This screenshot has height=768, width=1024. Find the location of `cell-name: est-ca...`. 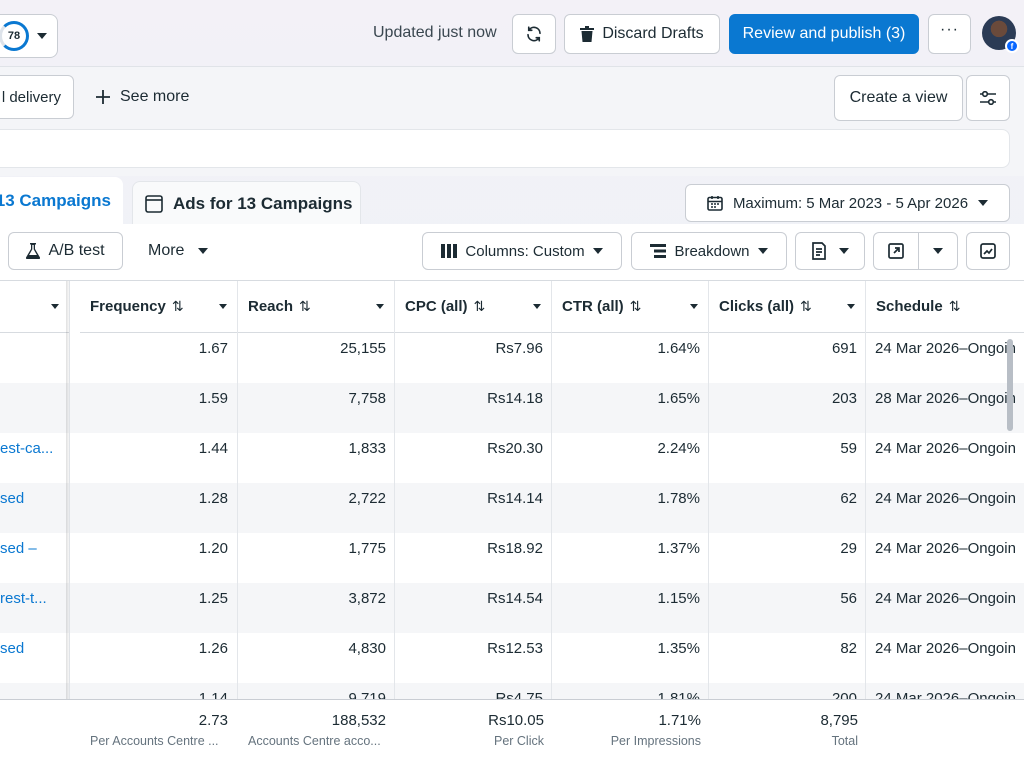

cell-name: est-ca... is located at coordinates (26, 448).